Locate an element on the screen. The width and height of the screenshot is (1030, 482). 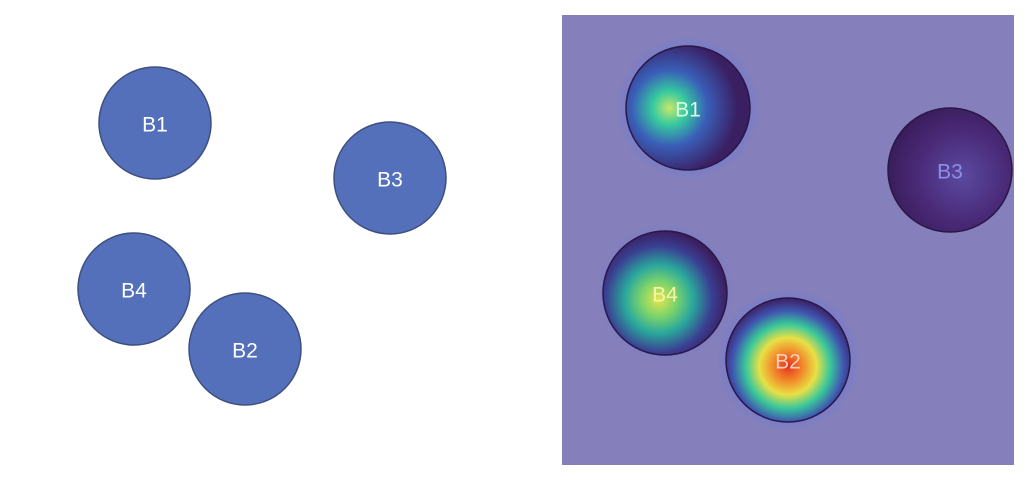
heat-ball-b3-label: B3 is located at coordinates (950, 172).